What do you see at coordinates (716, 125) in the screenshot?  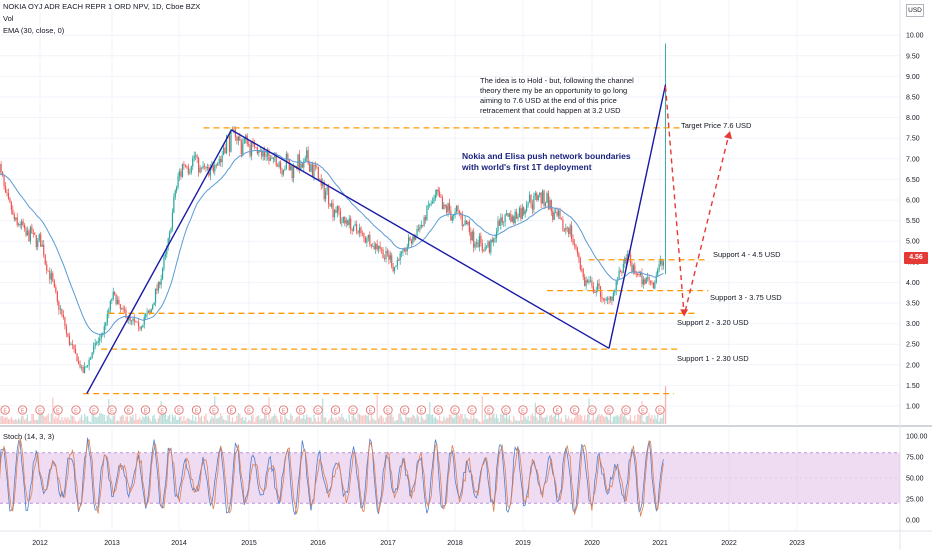 I see `target-label: Target Price 7.6 USD` at bounding box center [716, 125].